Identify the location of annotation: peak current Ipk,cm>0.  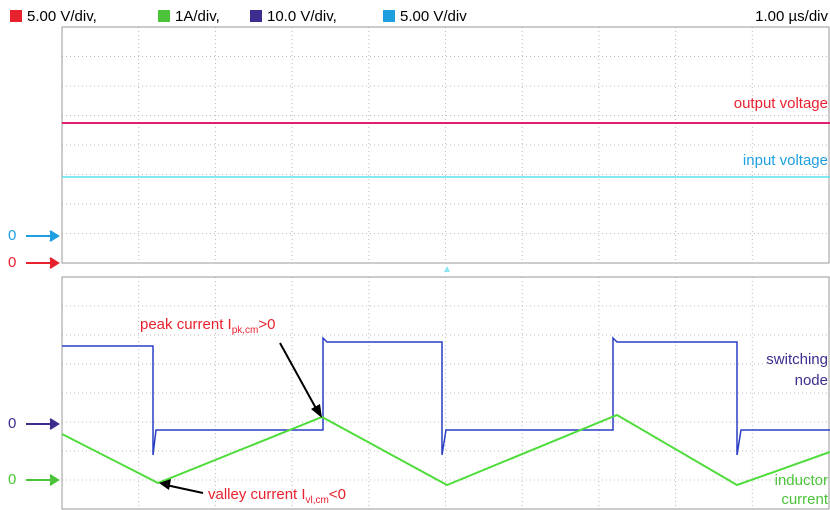
(208, 326).